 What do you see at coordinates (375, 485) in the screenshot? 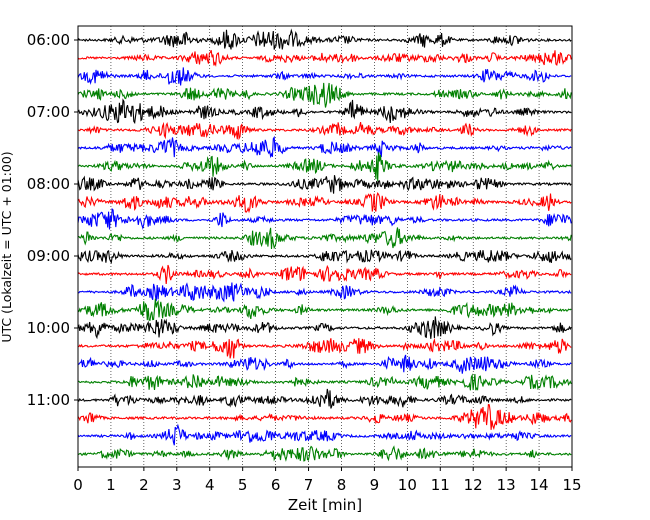
I see `x-tick-label: 9` at bounding box center [375, 485].